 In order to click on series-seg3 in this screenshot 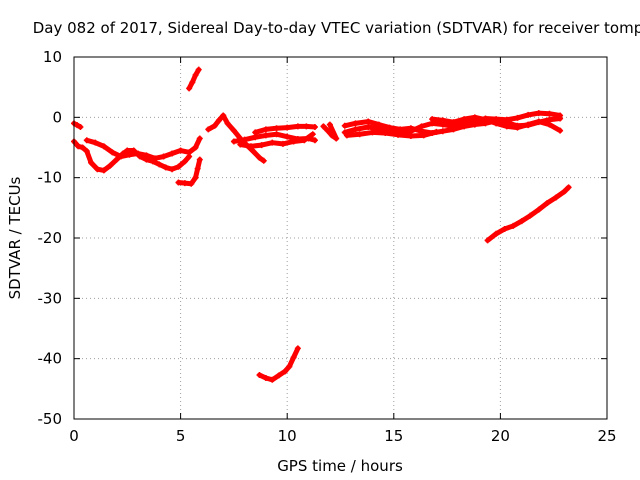, I will do `click(143, 148)`.